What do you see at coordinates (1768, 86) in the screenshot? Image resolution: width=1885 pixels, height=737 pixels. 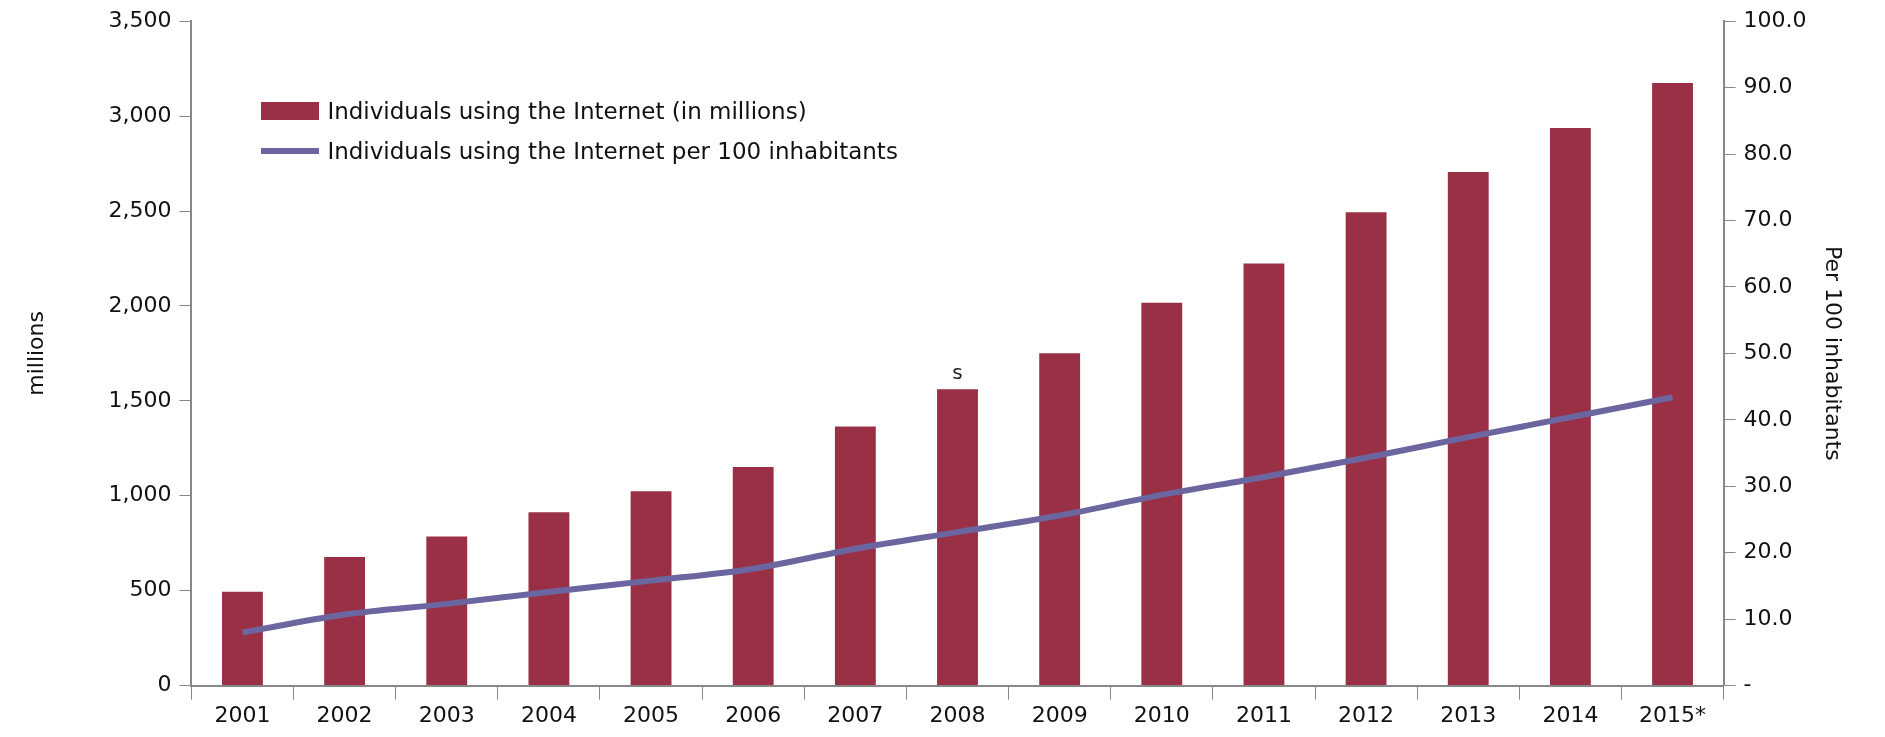 I see `y2-tick-label: 90.0` at bounding box center [1768, 86].